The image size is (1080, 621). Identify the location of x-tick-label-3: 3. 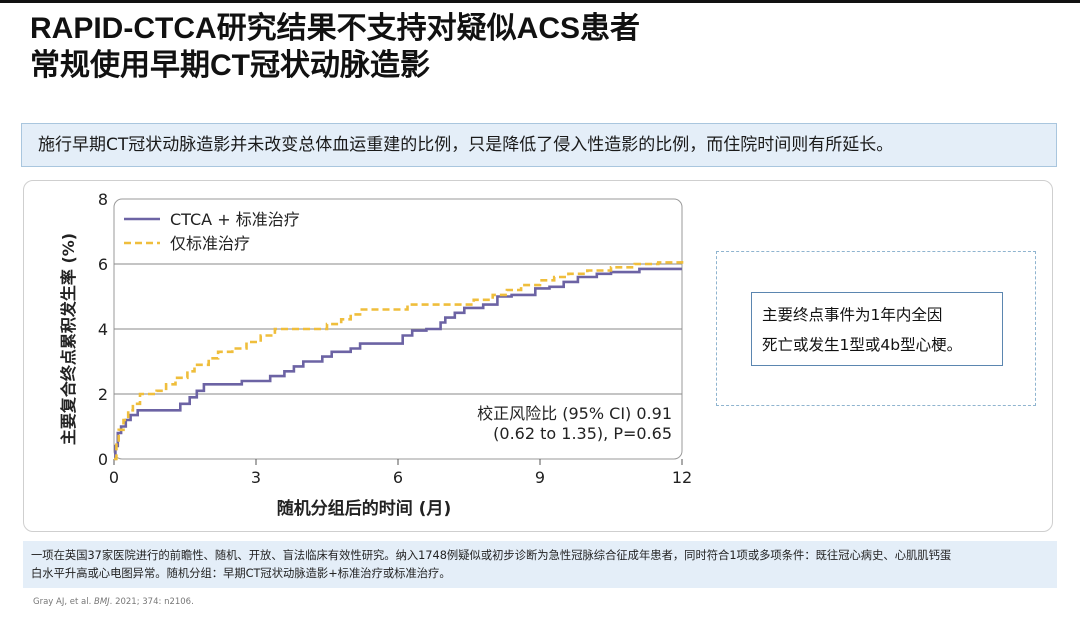
(256, 477).